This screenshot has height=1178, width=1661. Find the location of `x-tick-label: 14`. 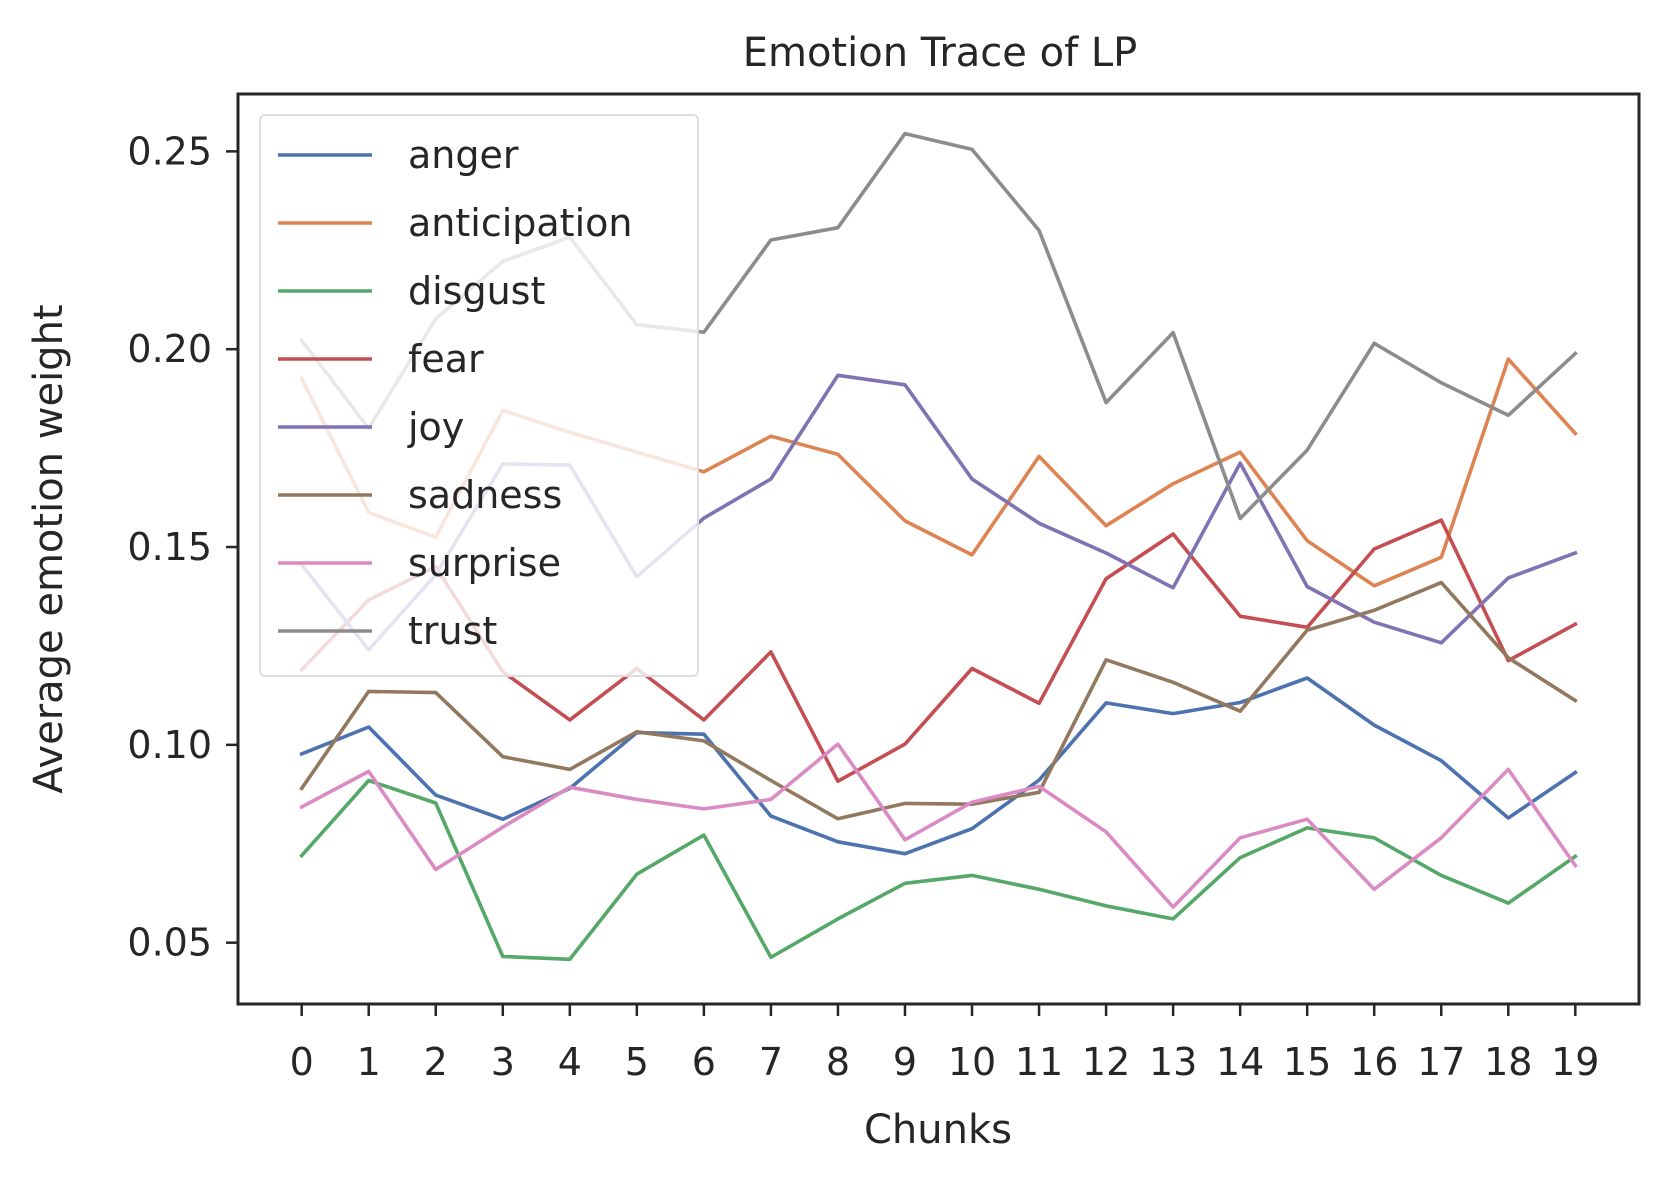

x-tick-label: 14 is located at coordinates (1240, 1062).